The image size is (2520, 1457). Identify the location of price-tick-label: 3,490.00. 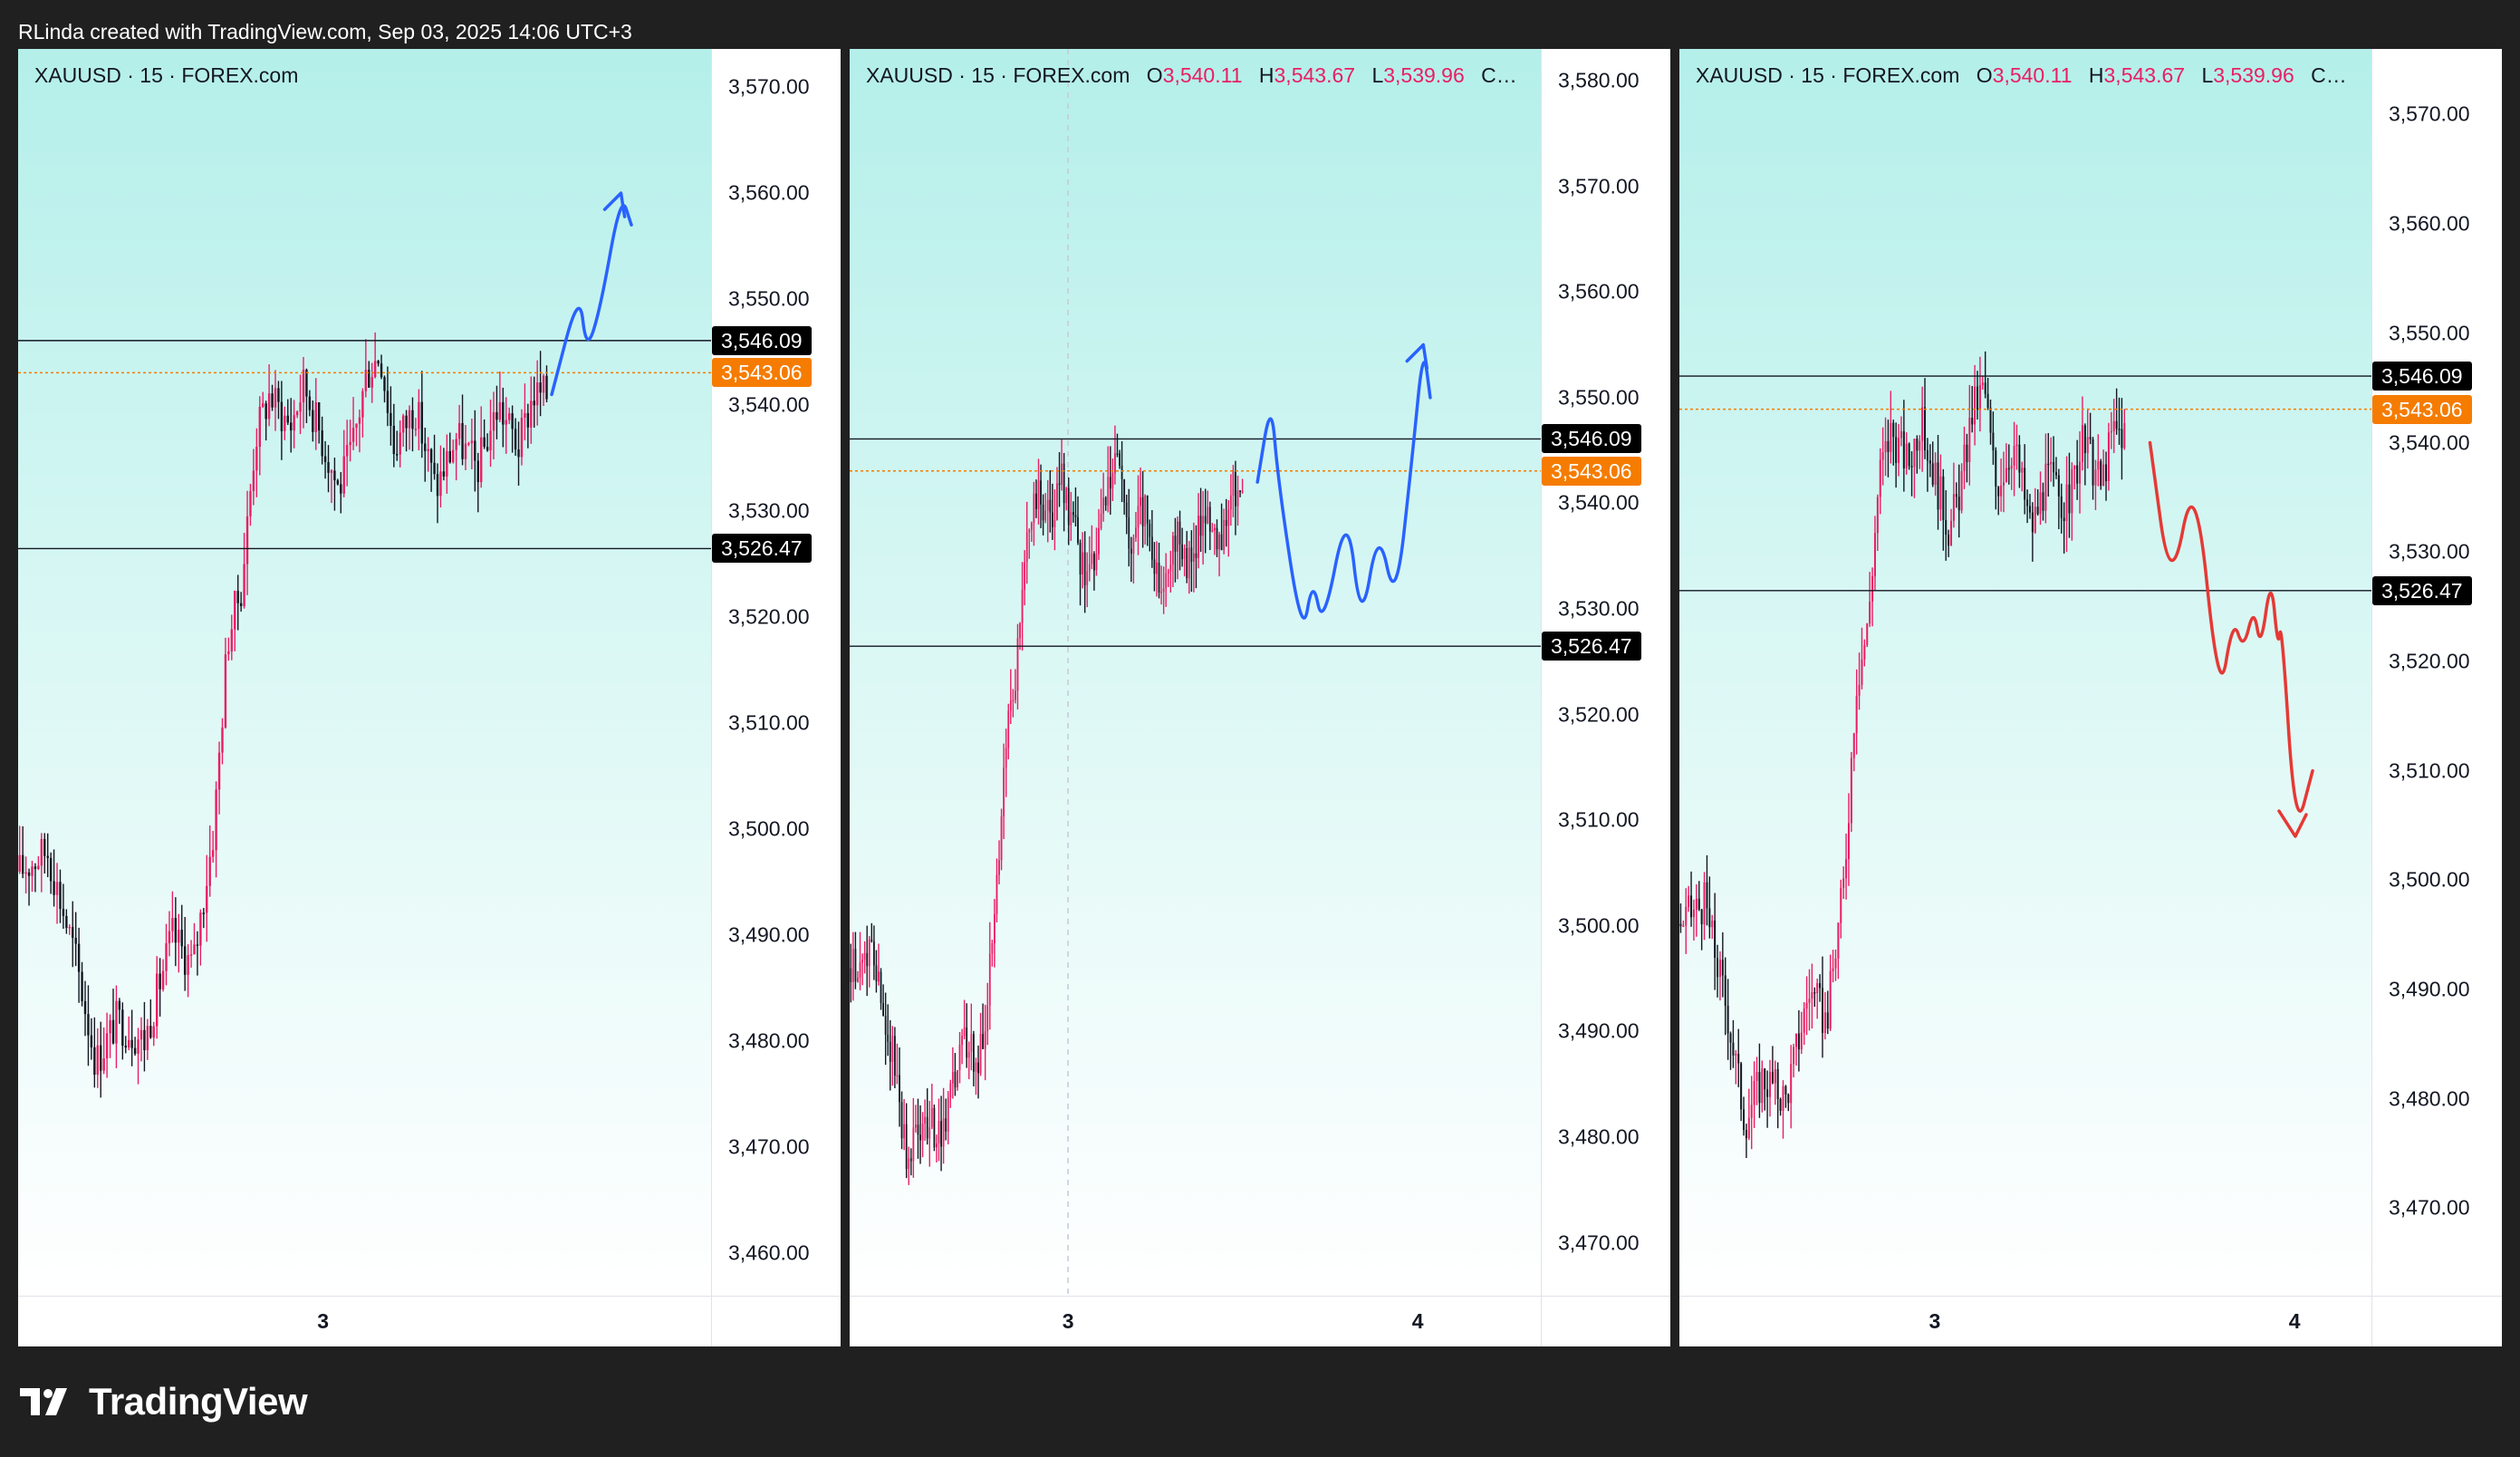
(1599, 1030).